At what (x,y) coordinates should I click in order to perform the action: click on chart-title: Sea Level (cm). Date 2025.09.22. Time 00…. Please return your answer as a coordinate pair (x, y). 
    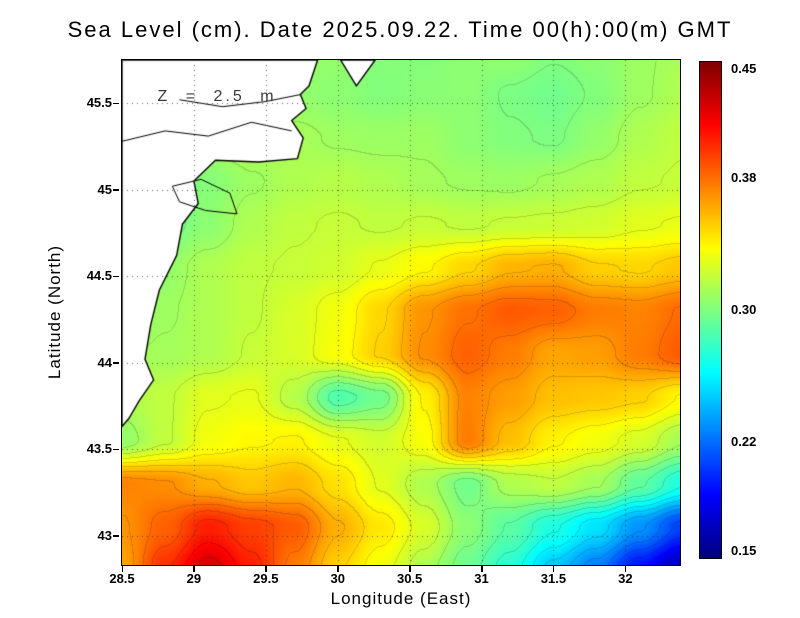
    Looking at the image, I should click on (400, 29).